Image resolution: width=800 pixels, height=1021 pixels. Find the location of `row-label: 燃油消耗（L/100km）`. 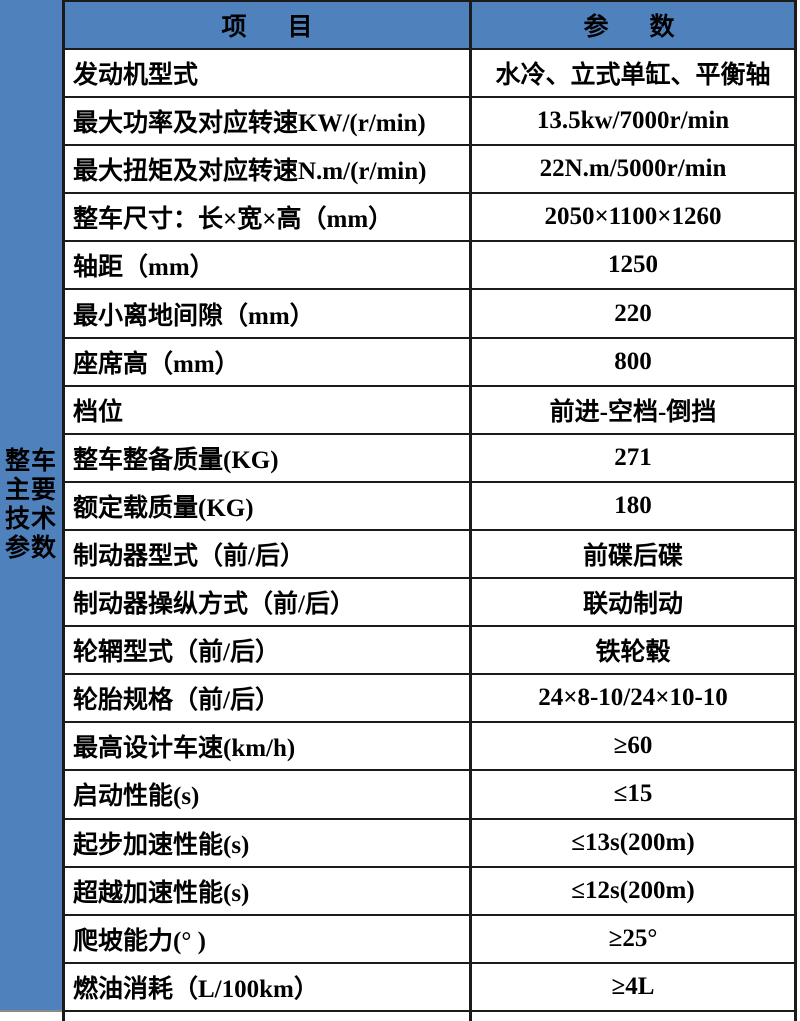

row-label: 燃油消耗（L/100km） is located at coordinates (268, 986).